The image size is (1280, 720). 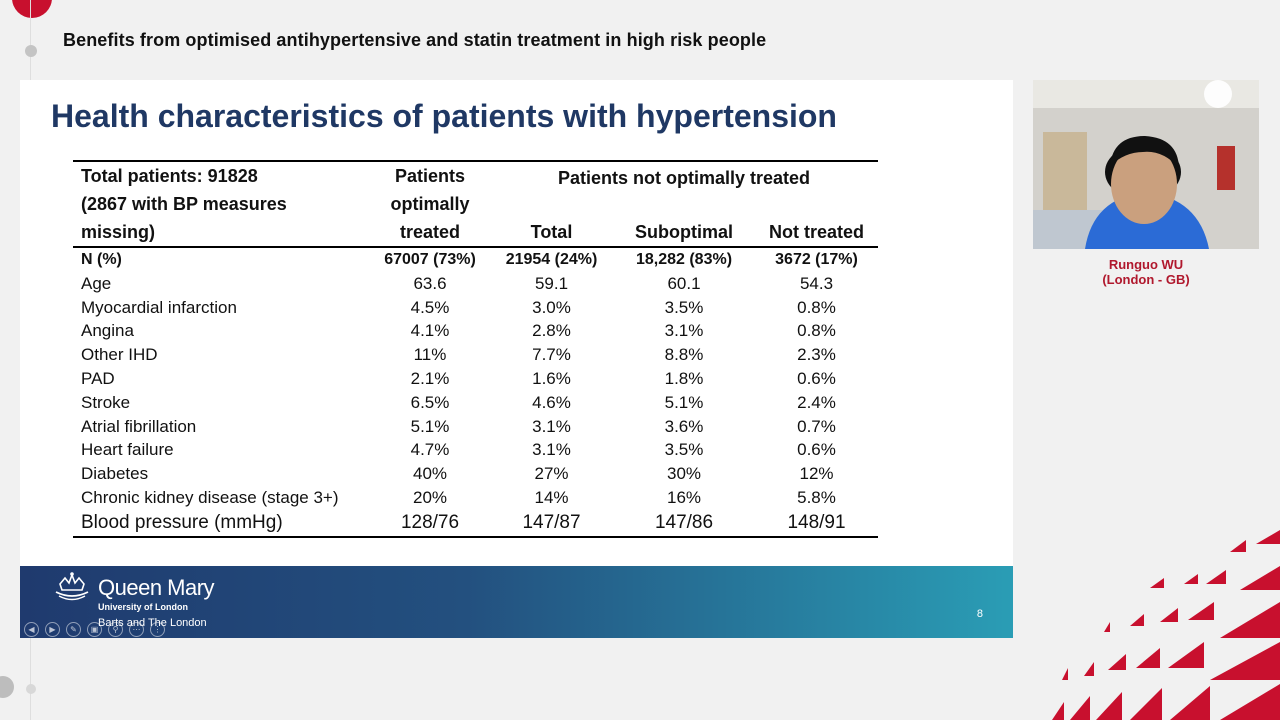 I want to click on cell-suboptimal: 16%, so click(x=684, y=497).